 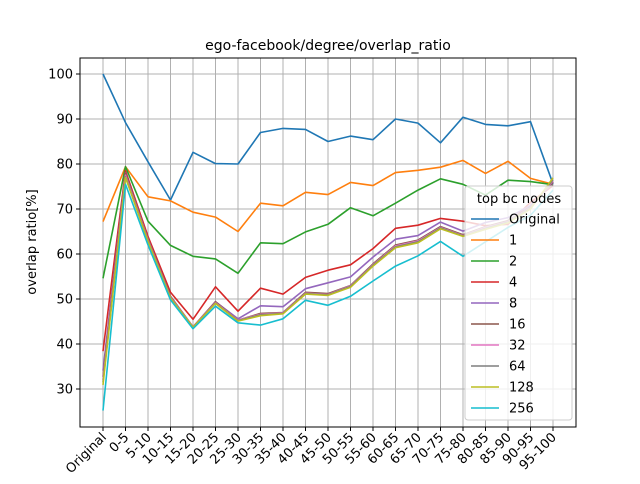 What do you see at coordinates (64, 345) in the screenshot?
I see `y-tick-label: 40` at bounding box center [64, 345].